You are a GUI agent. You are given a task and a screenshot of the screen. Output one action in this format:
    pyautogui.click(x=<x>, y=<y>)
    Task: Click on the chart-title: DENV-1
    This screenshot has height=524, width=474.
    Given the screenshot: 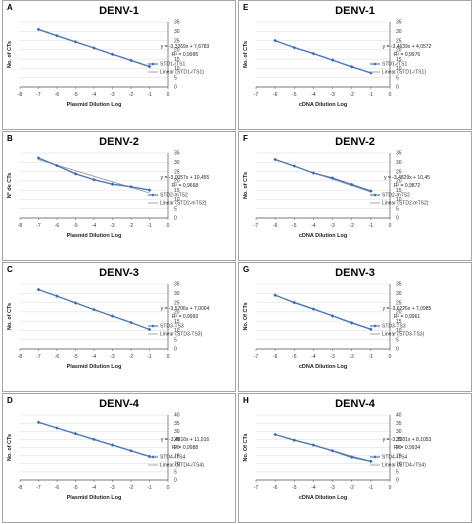 What is the action you would take?
    pyautogui.click(x=119, y=11)
    